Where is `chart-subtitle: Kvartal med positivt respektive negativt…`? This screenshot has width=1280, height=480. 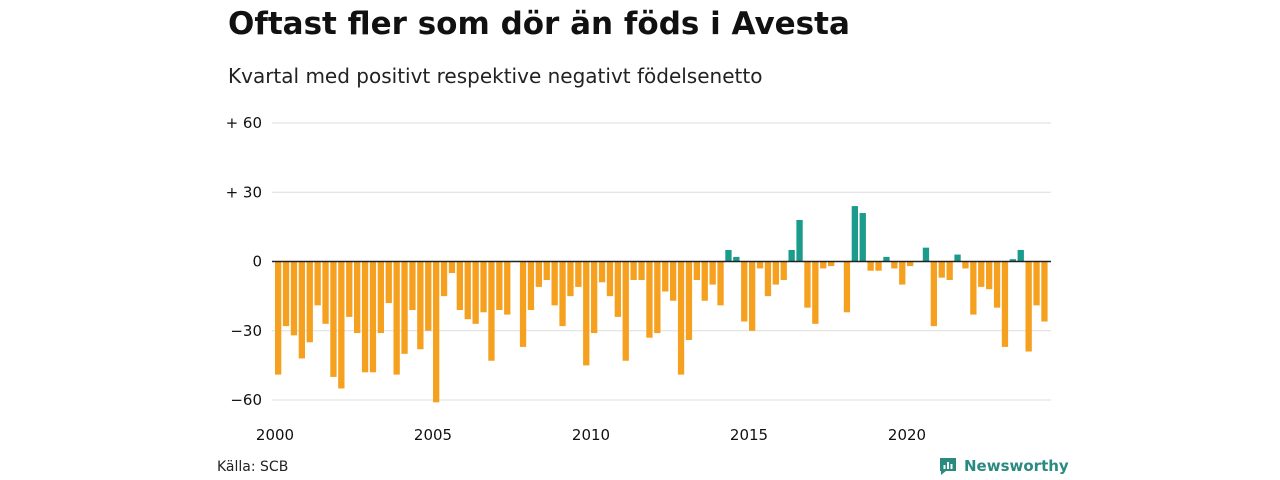 chart-subtitle: Kvartal med positivt respektive negativt… is located at coordinates (495, 76).